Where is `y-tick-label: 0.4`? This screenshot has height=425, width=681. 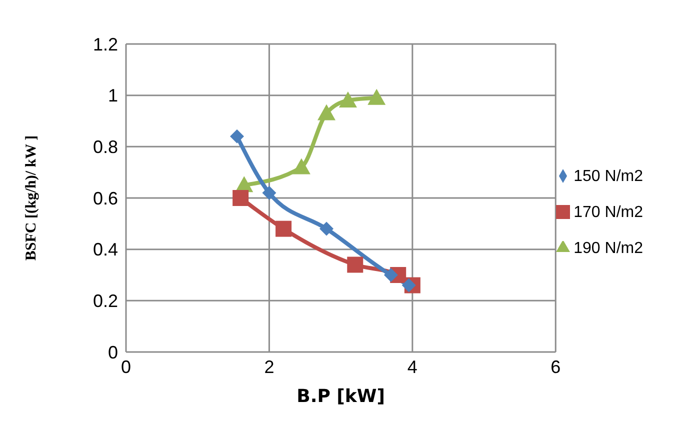
y-tick-label: 0.4 is located at coordinates (105, 250).